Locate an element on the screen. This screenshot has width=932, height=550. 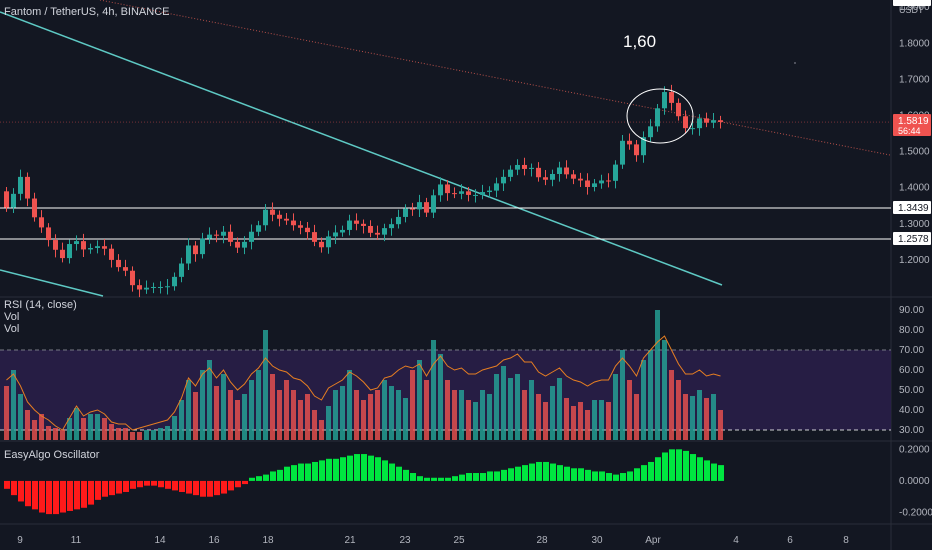
rsi-tick-label: 80.00 is located at coordinates (911, 330).